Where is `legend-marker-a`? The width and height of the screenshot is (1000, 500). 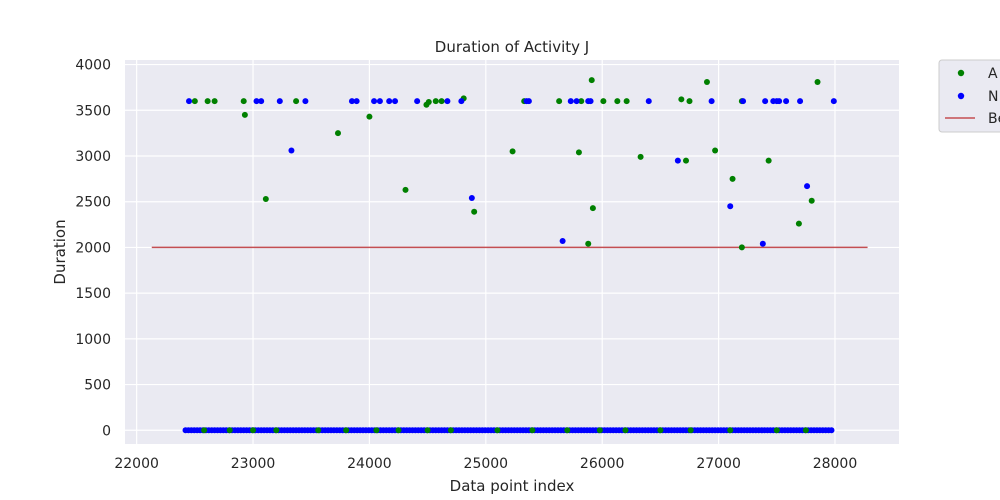 legend-marker-a is located at coordinates (961, 73).